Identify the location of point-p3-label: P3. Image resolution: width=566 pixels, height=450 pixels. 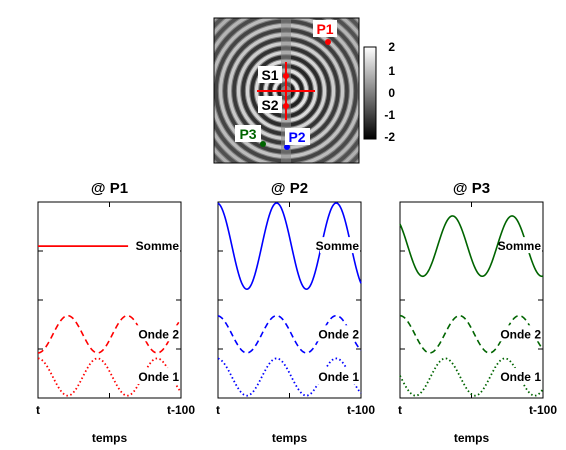
(247, 134).